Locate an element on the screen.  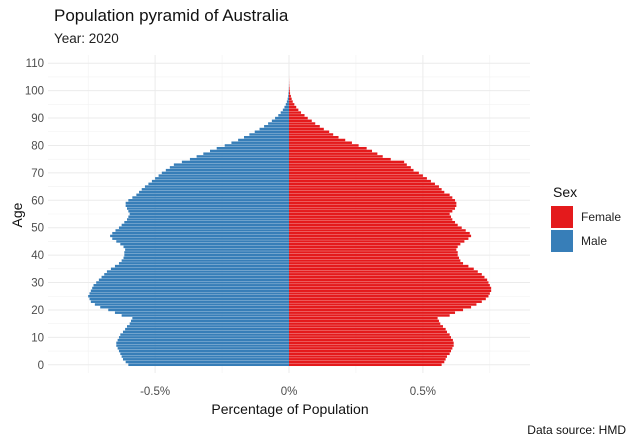
x-axis-ticks: -0.5% 0% 0.5% is located at coordinates (288, 392).